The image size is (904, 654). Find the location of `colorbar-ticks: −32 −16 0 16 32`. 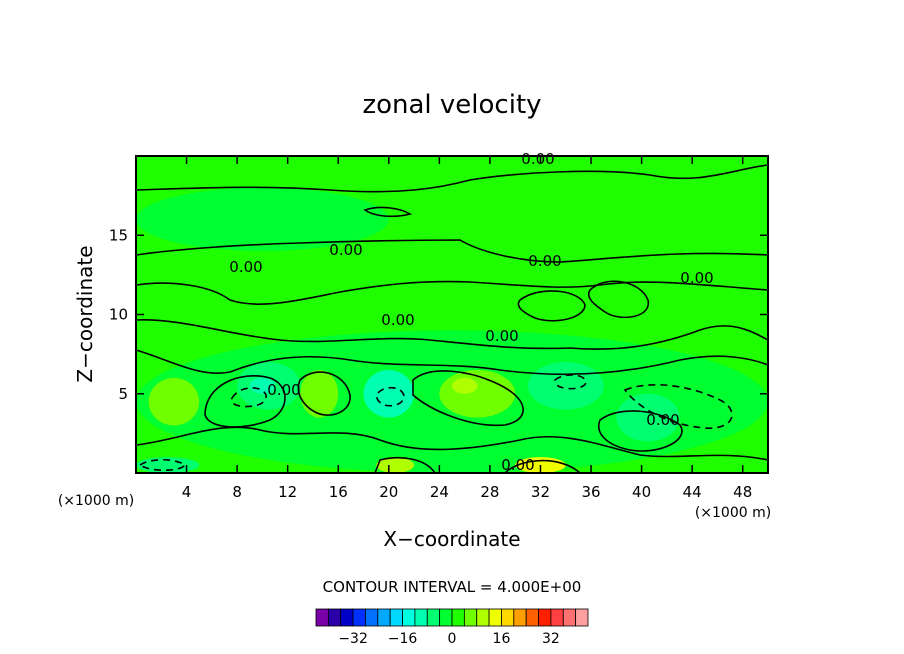

colorbar-ticks: −32 −16 0 16 32 is located at coordinates (449, 639).